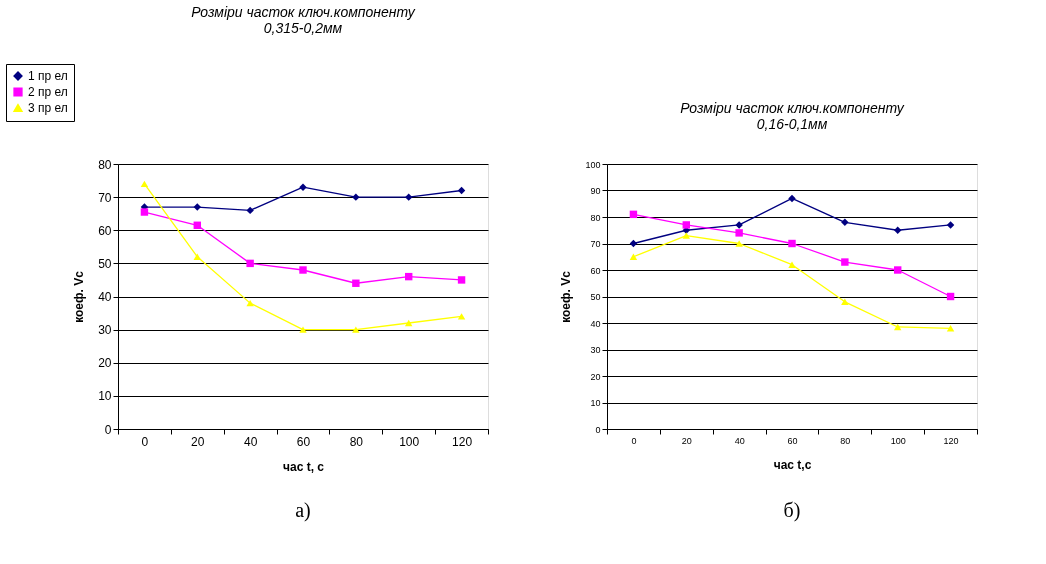  Describe the element at coordinates (792, 124) in the screenshot. I see `text: 0,16-0,1мм` at that location.